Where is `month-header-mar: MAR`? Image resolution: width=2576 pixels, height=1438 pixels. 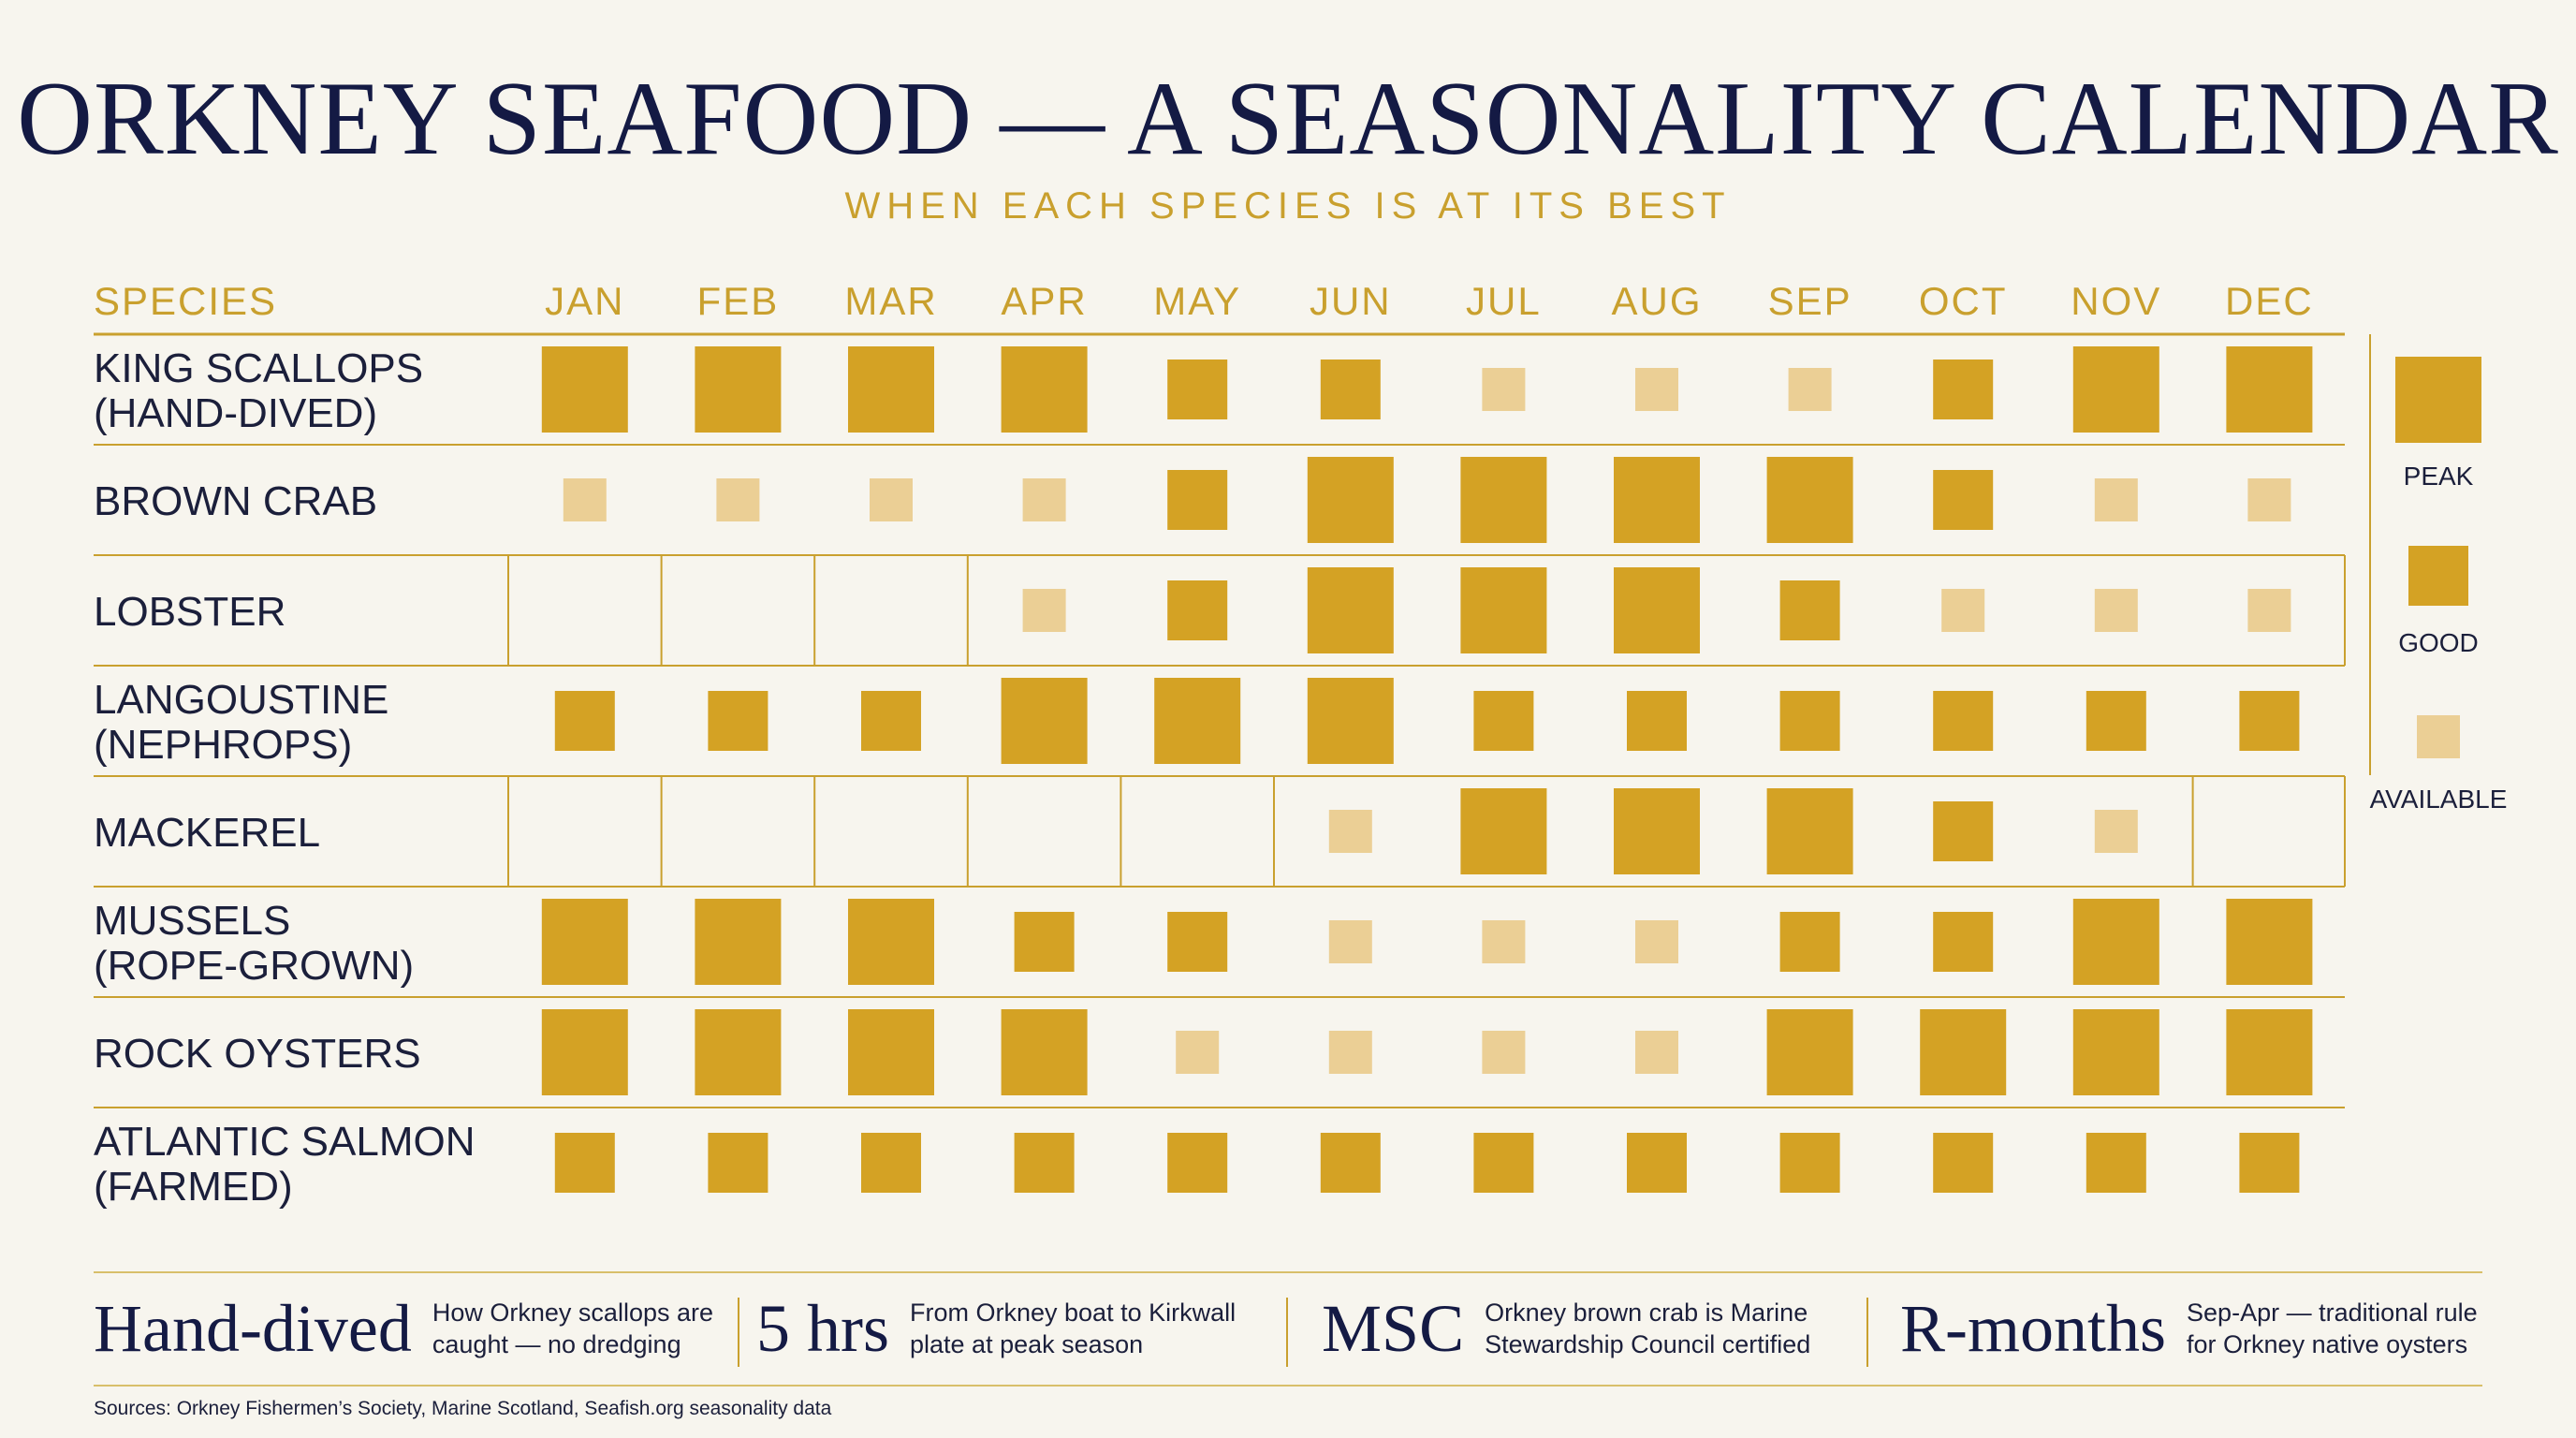 month-header-mar: MAR is located at coordinates (890, 301).